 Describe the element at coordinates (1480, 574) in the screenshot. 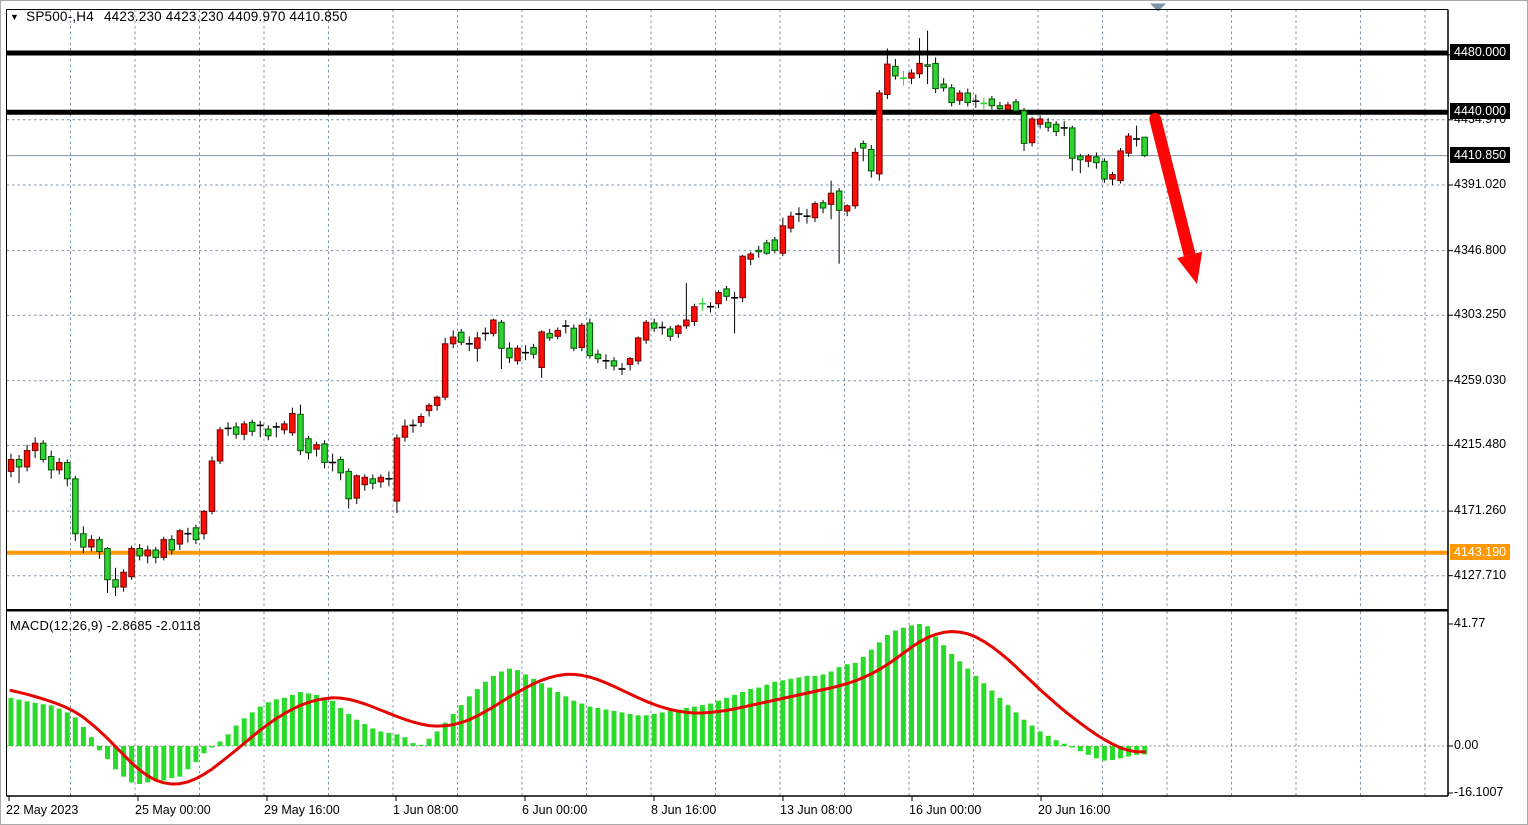

I see `price-axis-label: 4127.710` at that location.